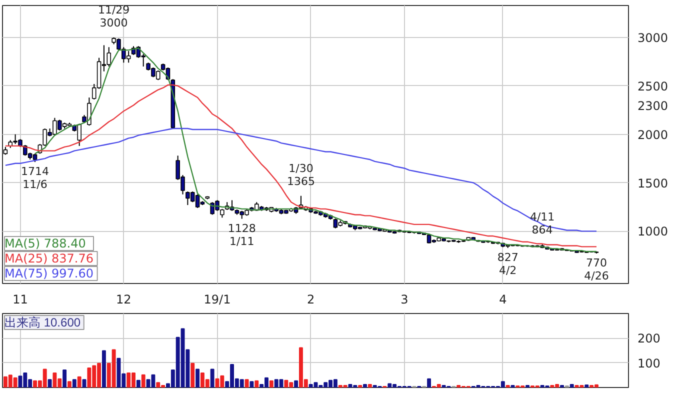 The width and height of the screenshot is (698, 411). Describe the element at coordinates (300, 175) in the screenshot. I see `annotation: 1/30 1365` at that location.